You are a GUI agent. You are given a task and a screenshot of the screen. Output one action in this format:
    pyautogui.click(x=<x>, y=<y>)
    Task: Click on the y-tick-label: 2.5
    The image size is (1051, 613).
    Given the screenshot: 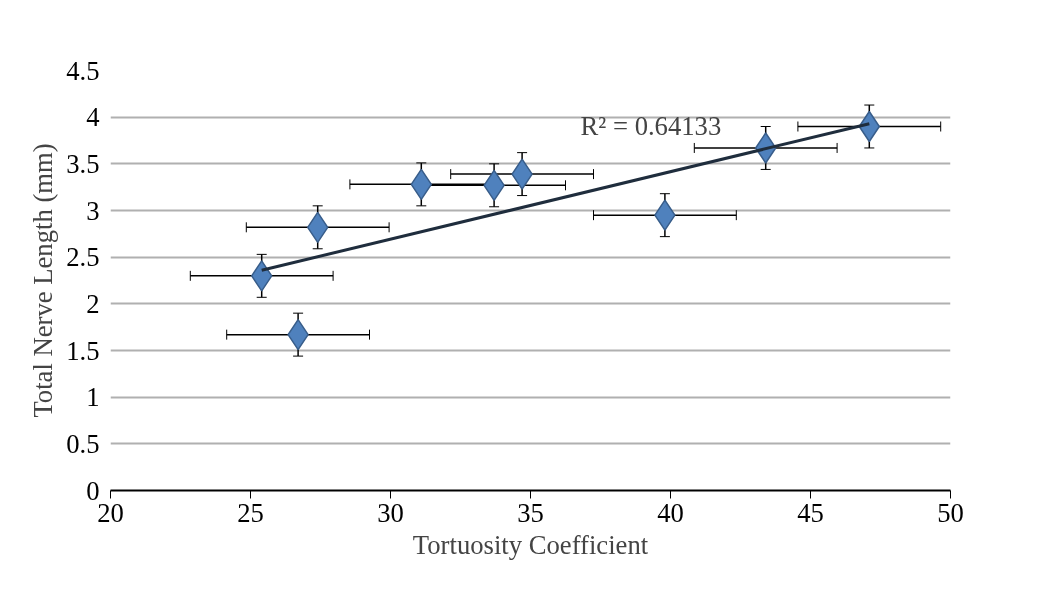 What is the action you would take?
    pyautogui.click(x=83, y=257)
    